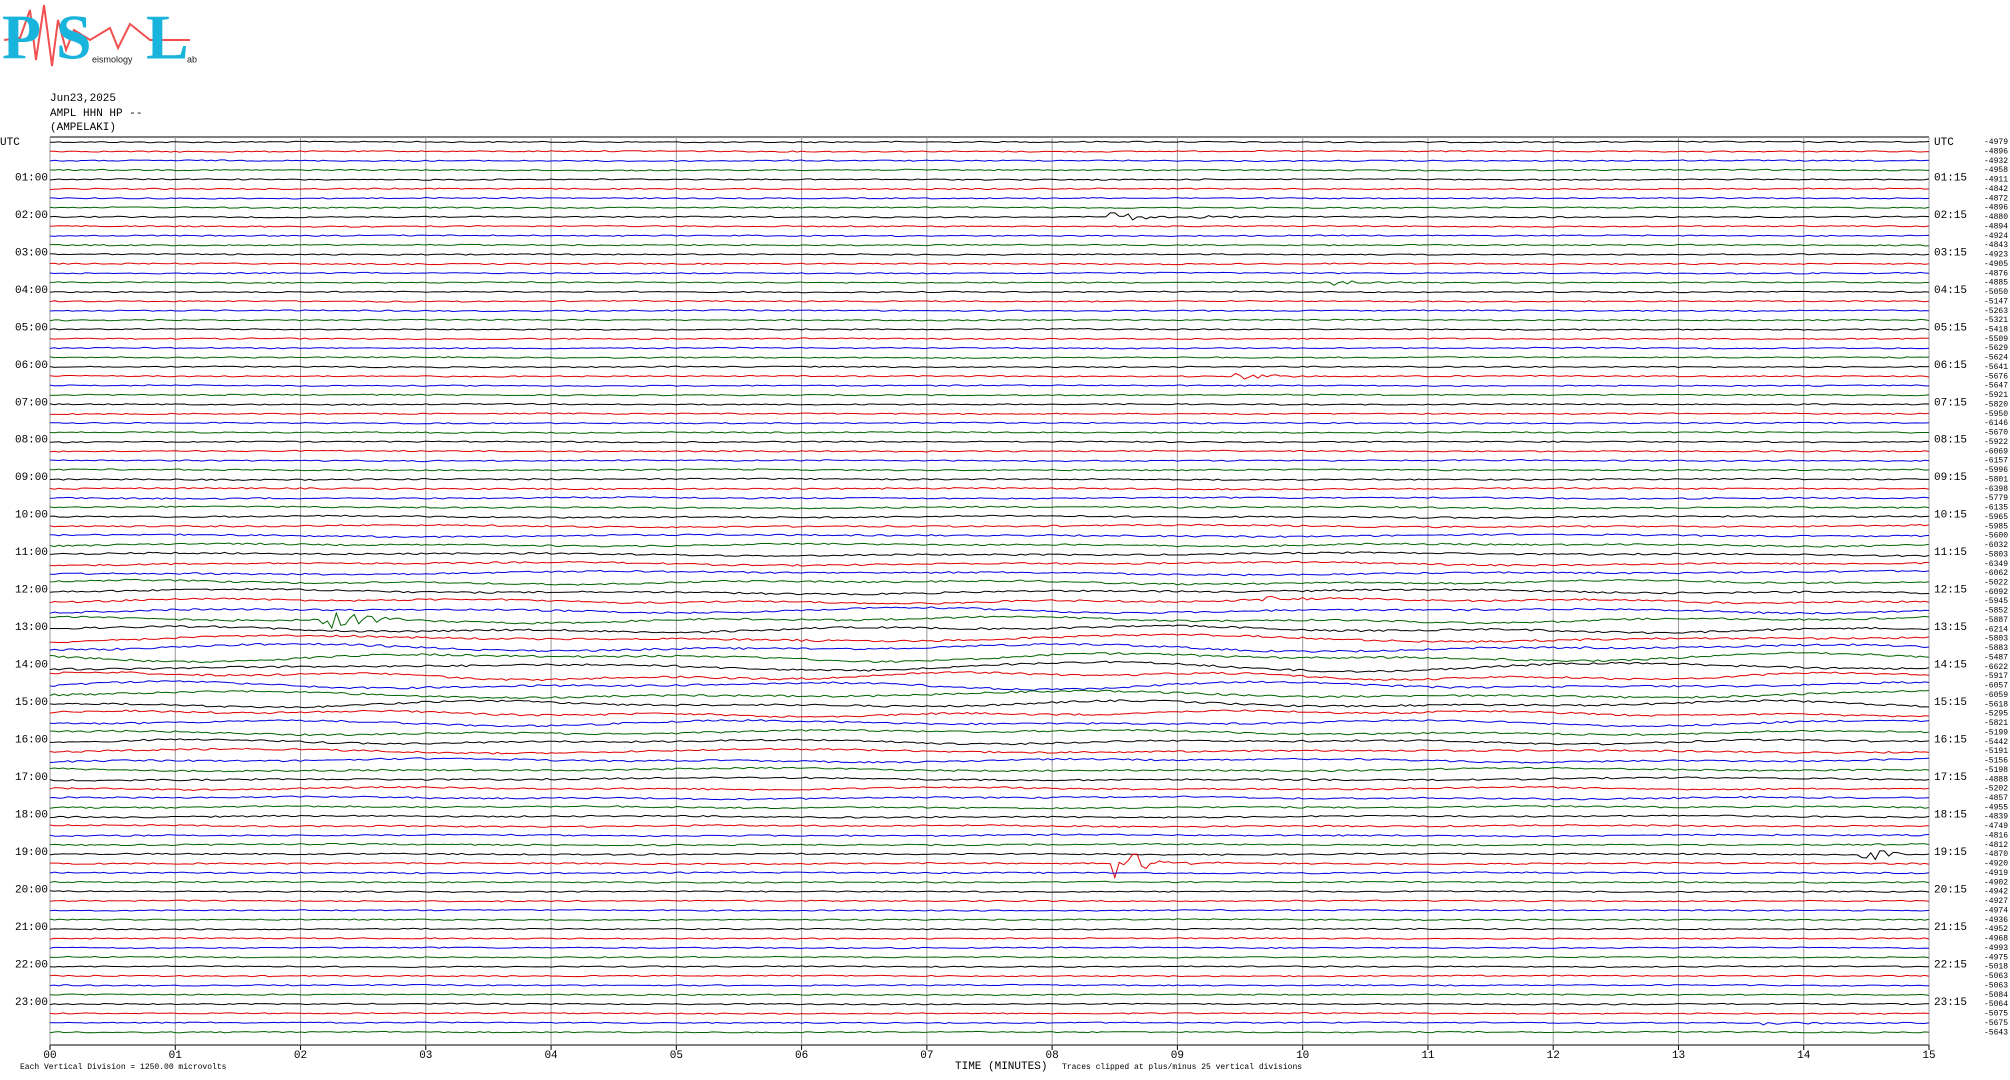  What do you see at coordinates (1950, 553) in the screenshot?
I see `right-time-label: 11:15` at bounding box center [1950, 553].